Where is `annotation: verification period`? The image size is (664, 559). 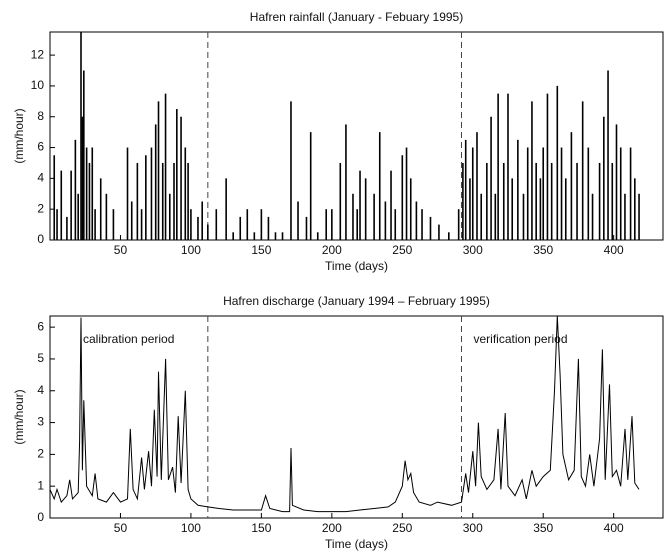 annotation: verification period is located at coordinates (520, 339).